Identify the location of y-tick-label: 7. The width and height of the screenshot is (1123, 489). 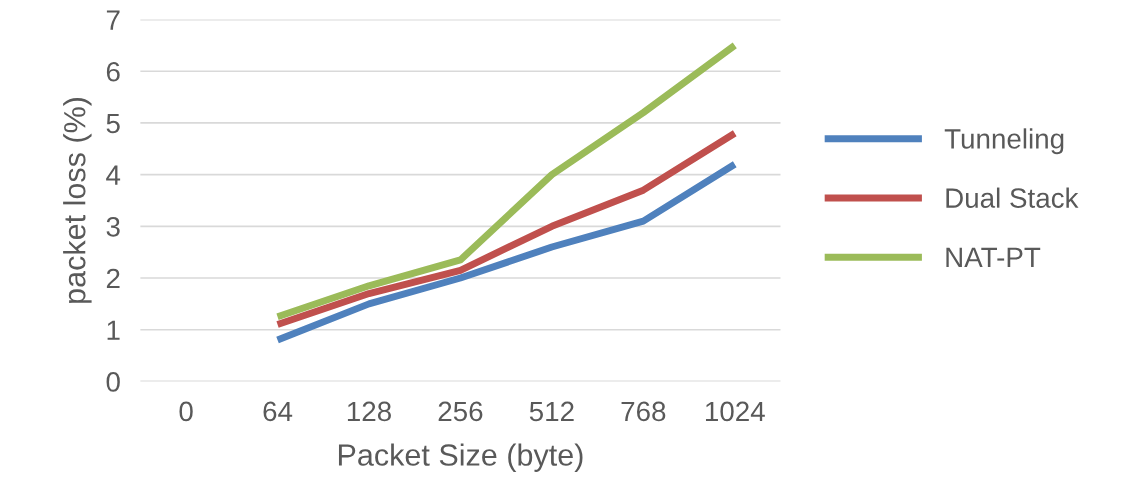
(113, 20).